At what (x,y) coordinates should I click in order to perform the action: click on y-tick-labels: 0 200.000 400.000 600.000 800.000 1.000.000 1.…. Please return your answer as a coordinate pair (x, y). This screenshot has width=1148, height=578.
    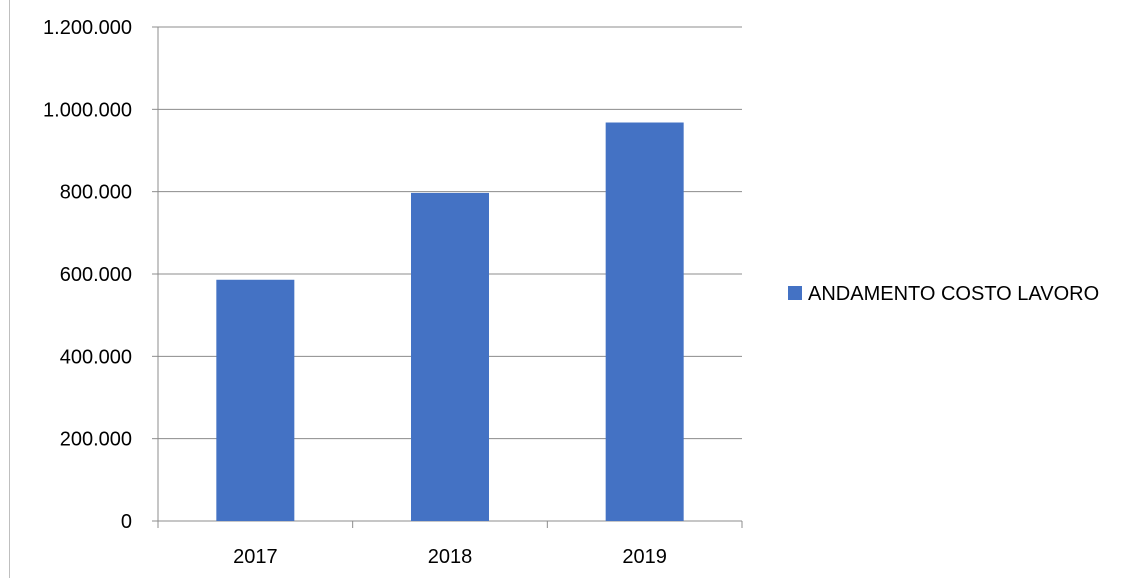
    Looking at the image, I should click on (87, 275).